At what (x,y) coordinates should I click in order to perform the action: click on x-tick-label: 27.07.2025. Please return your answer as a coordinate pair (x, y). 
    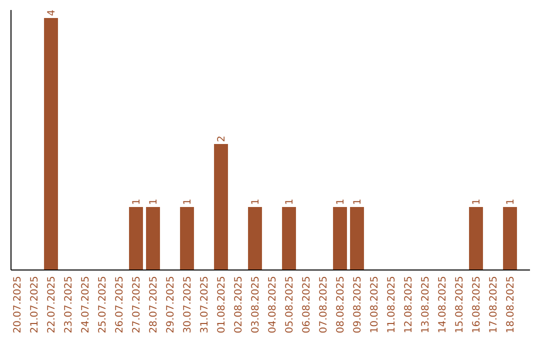
    Looking at the image, I should click on (137, 305).